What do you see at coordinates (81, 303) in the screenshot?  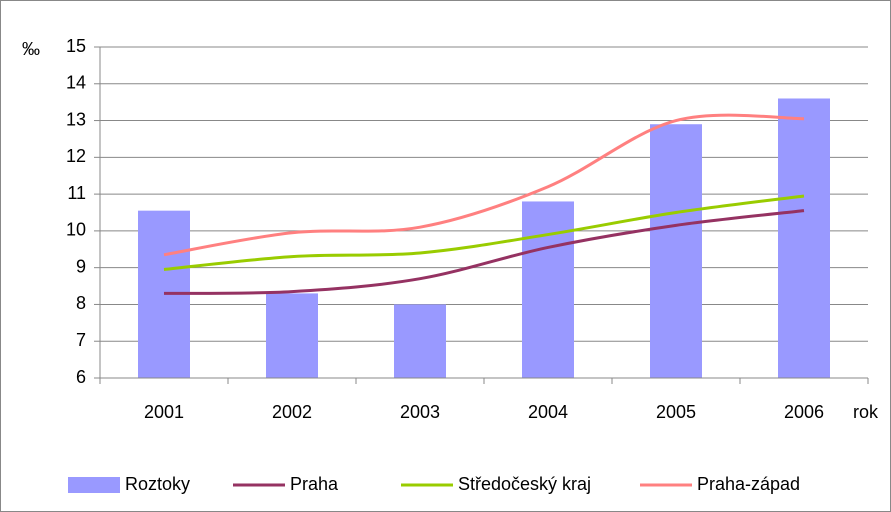 I see `y-tick-label: 8` at bounding box center [81, 303].